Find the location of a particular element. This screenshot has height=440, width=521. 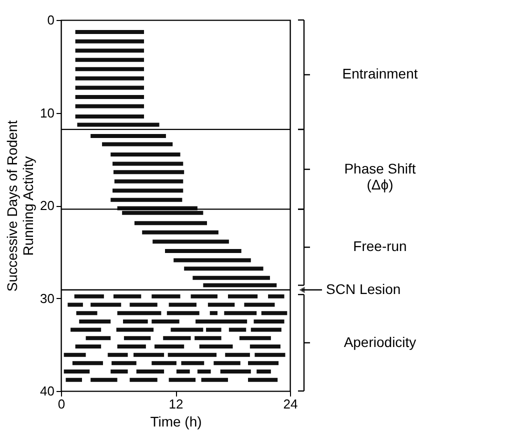

x-tick-label: 0 is located at coordinates (62, 404).